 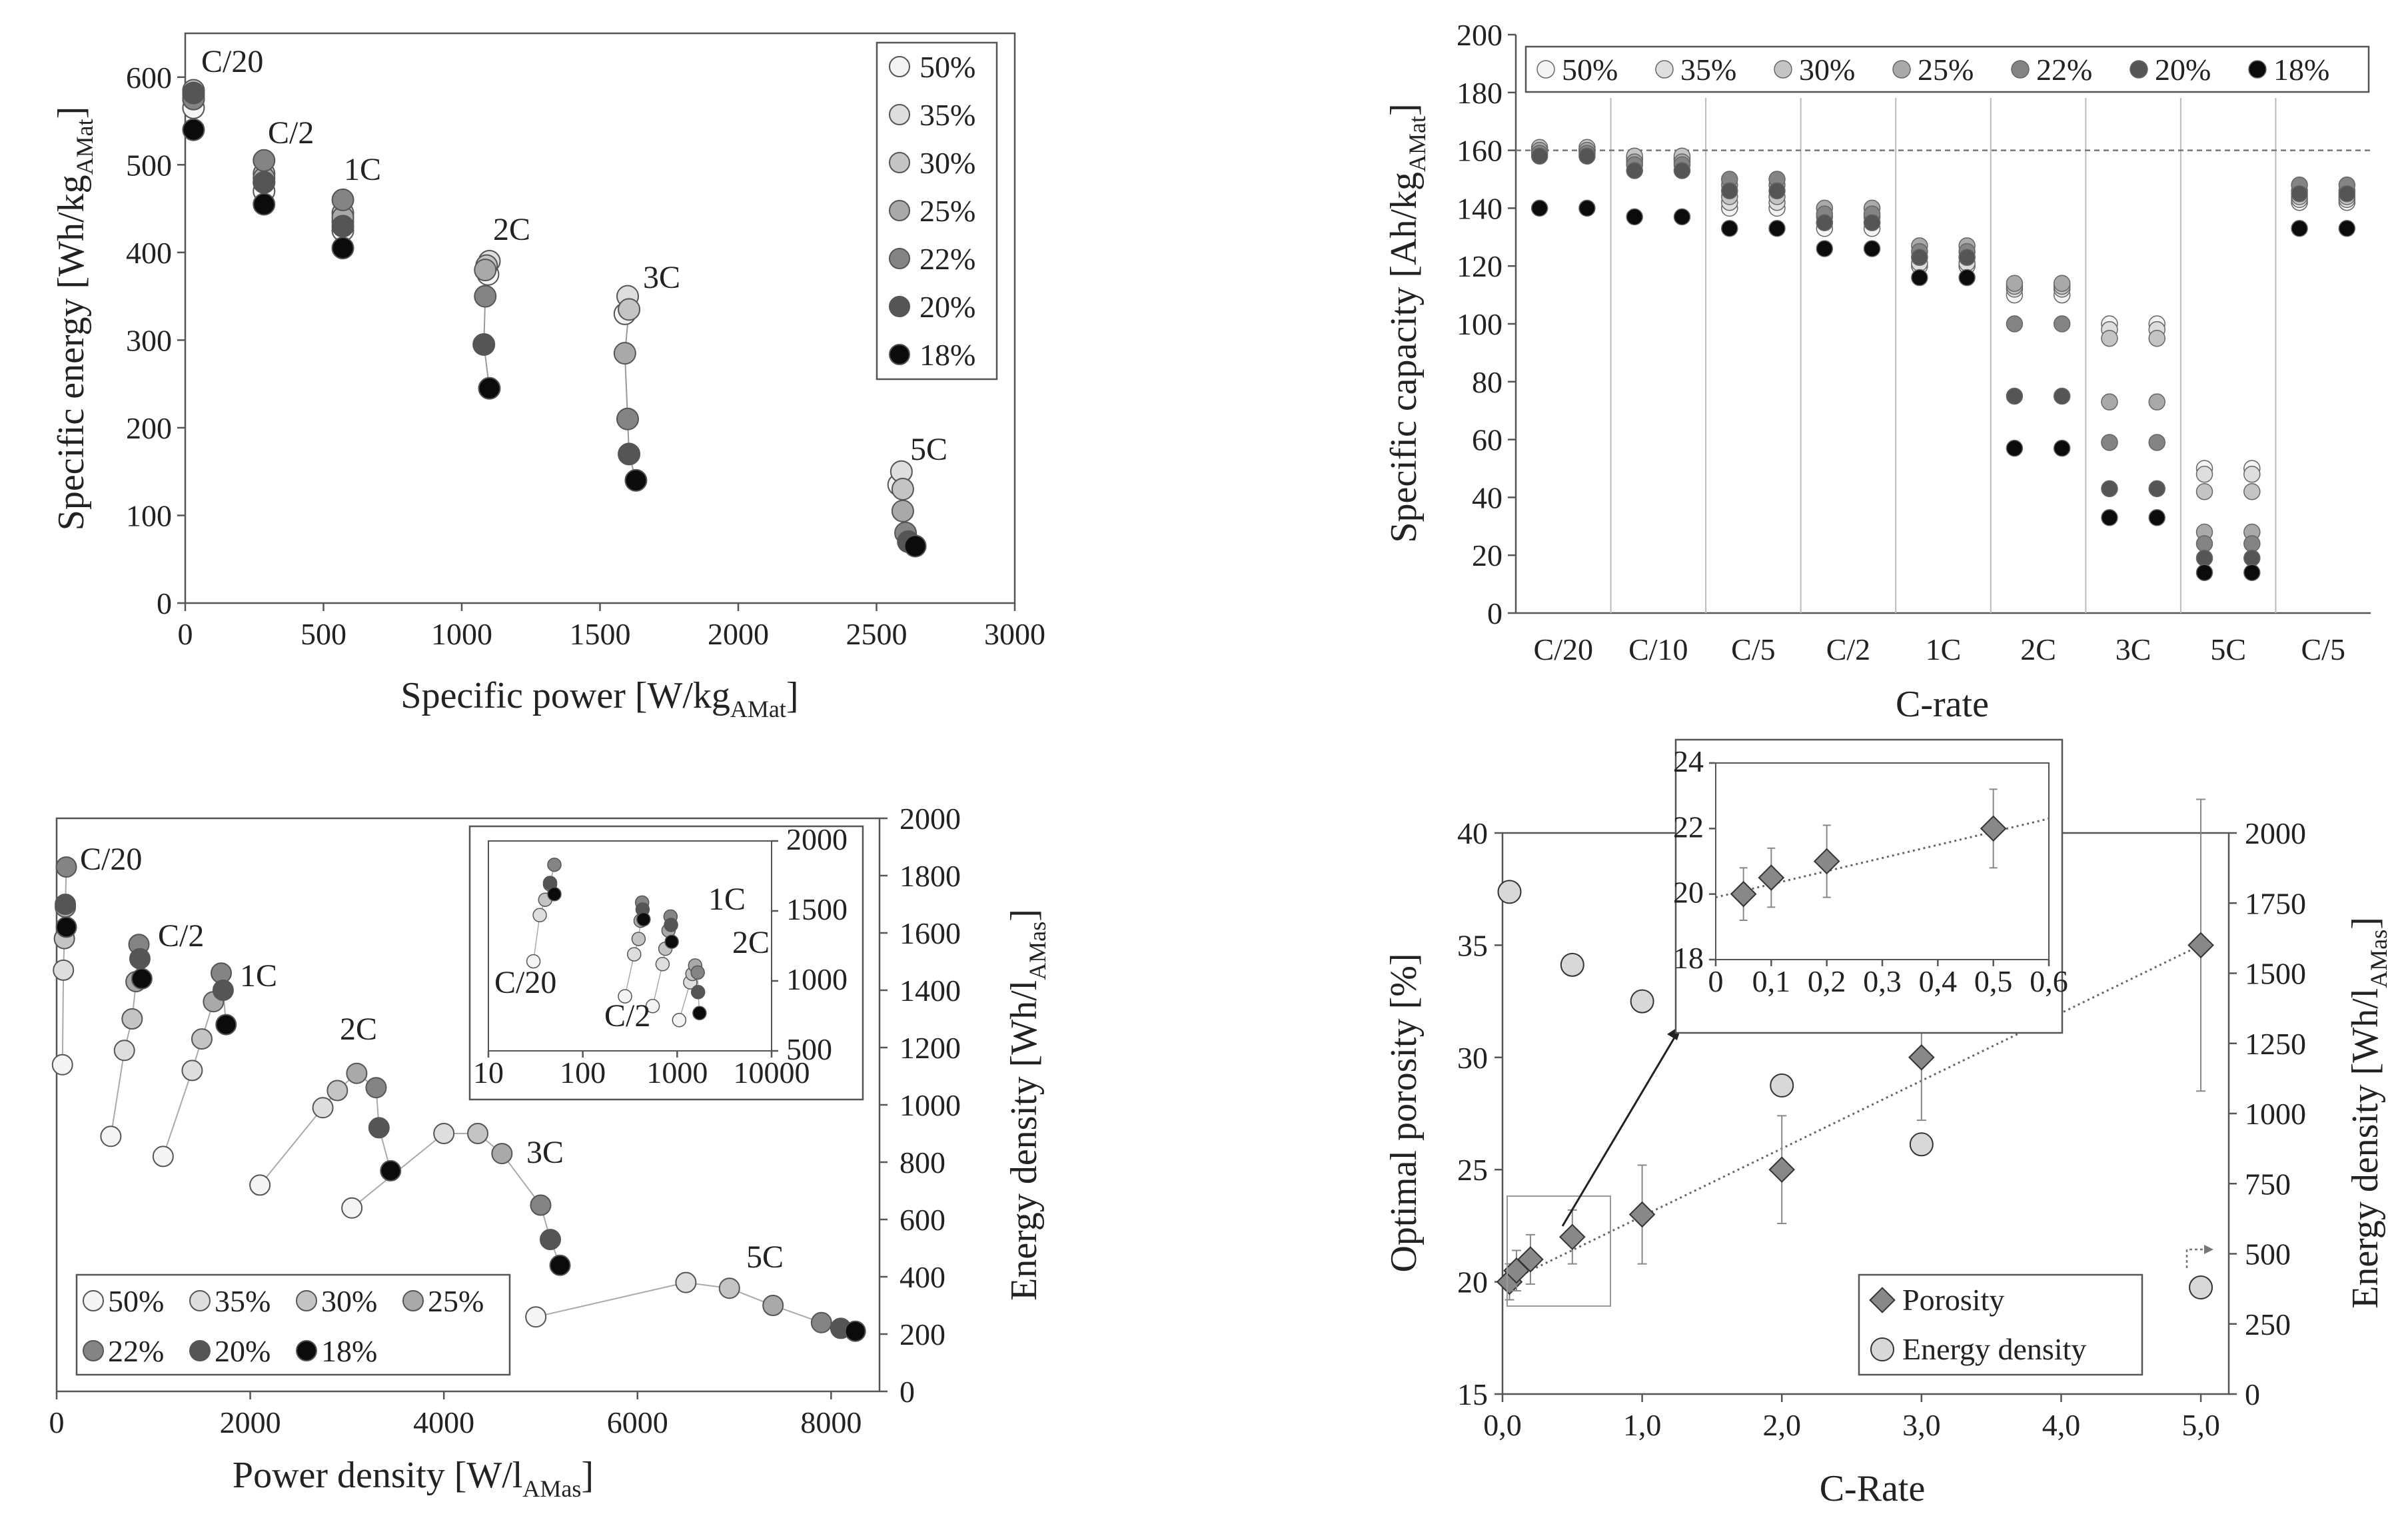 I want to click on p3-inset-y-tick-label: 1000, so click(x=817, y=979).